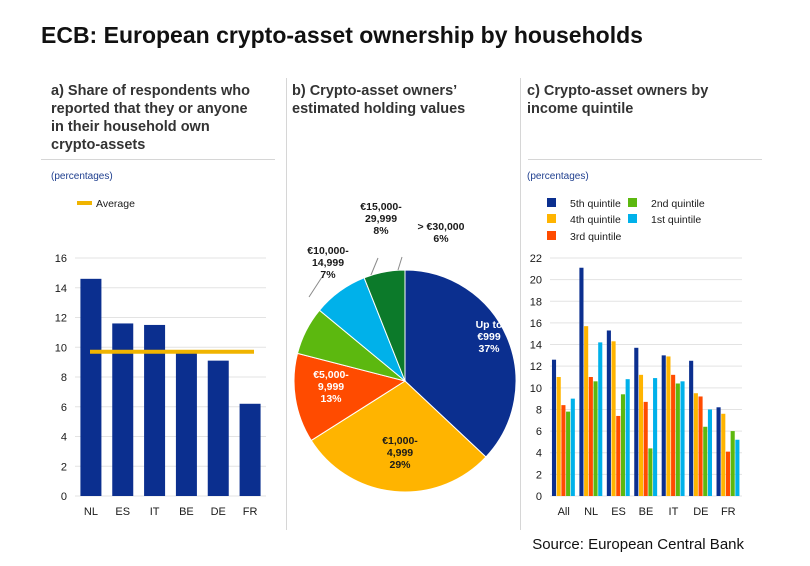 The width and height of the screenshot is (810, 566). I want to click on panel-c-x-tick-label: All, so click(564, 512).